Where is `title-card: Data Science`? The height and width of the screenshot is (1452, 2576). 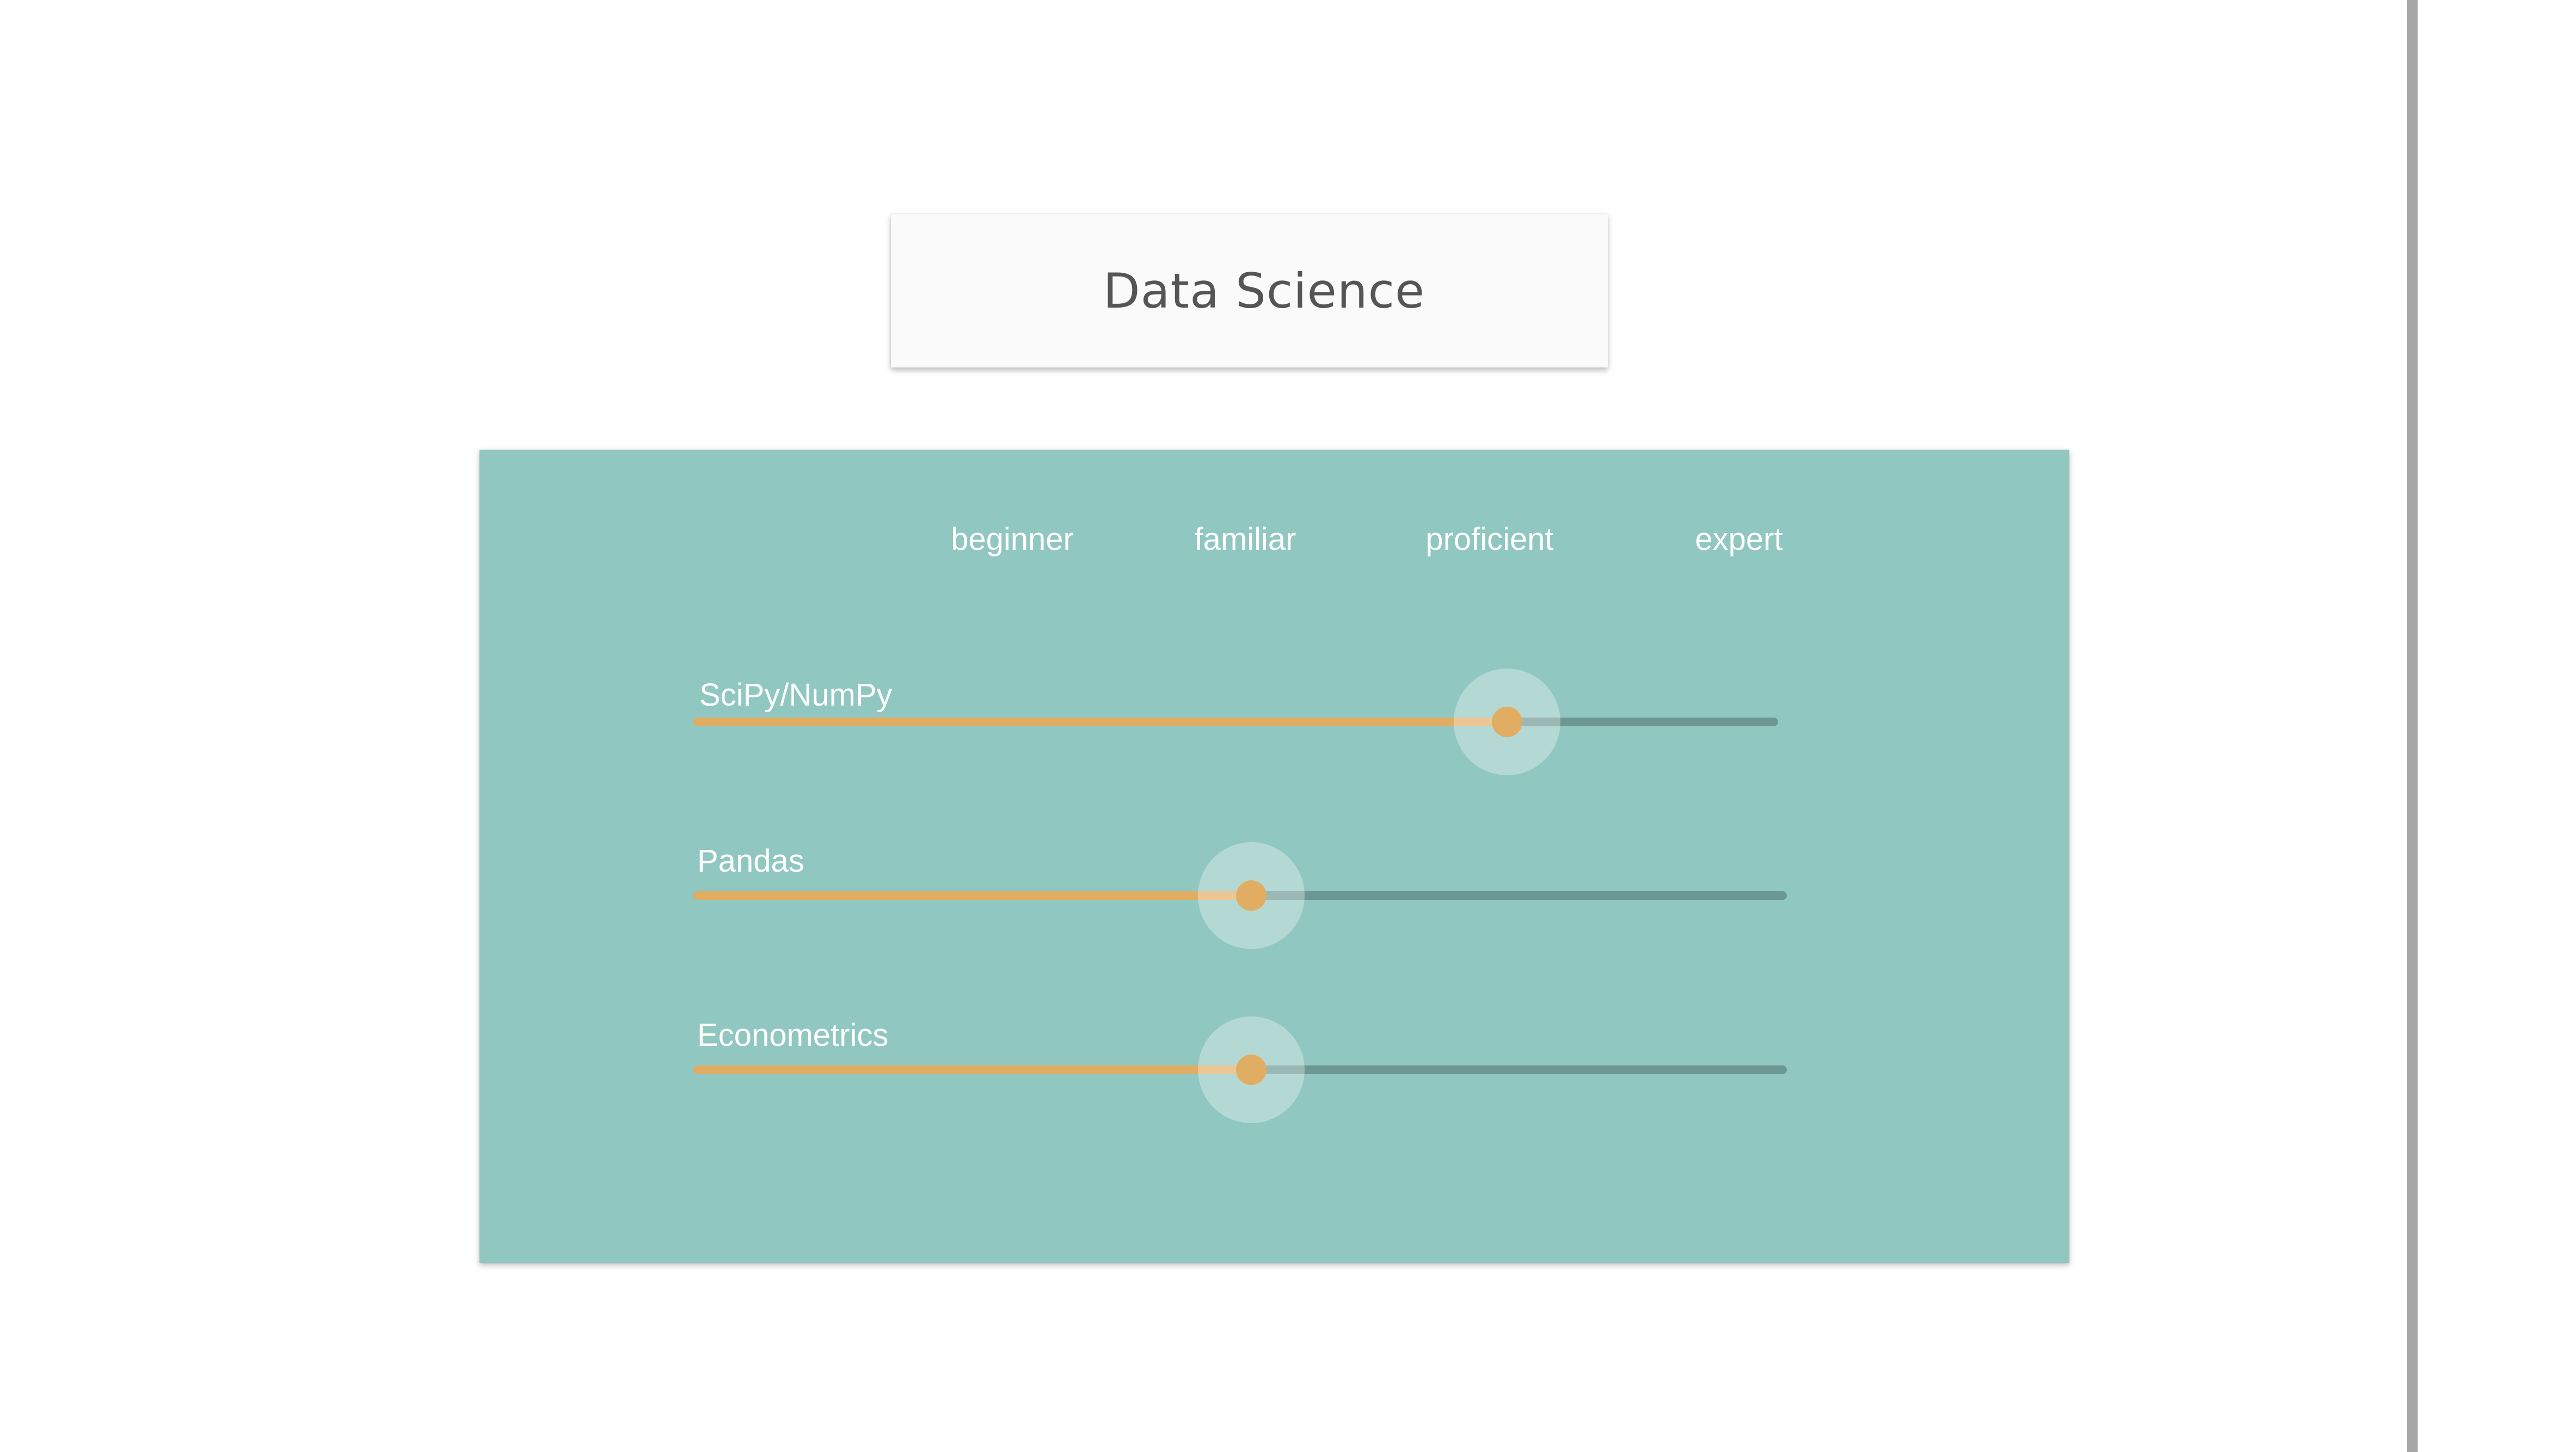 title-card: Data Science is located at coordinates (1249, 290).